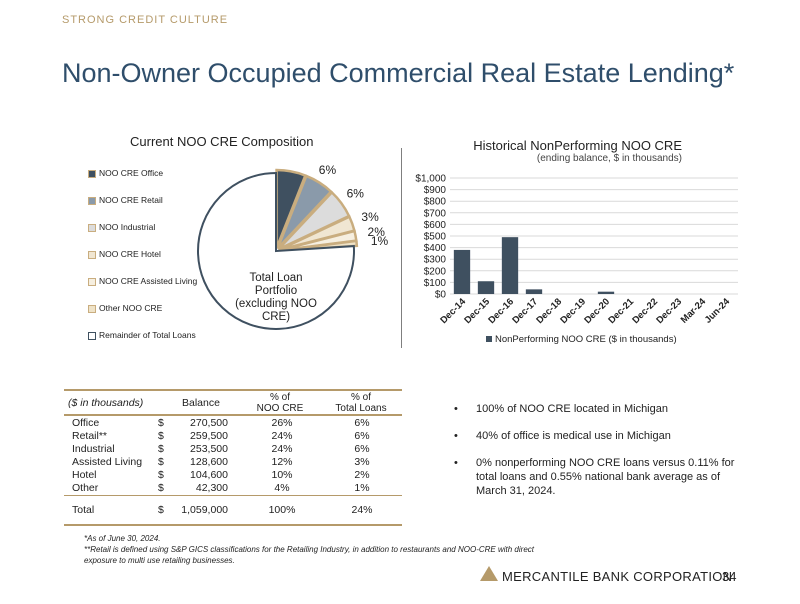 The image size is (800, 604). Describe the element at coordinates (549, 311) in the screenshot. I see `bar-x-tick-label: Dec-18` at that location.